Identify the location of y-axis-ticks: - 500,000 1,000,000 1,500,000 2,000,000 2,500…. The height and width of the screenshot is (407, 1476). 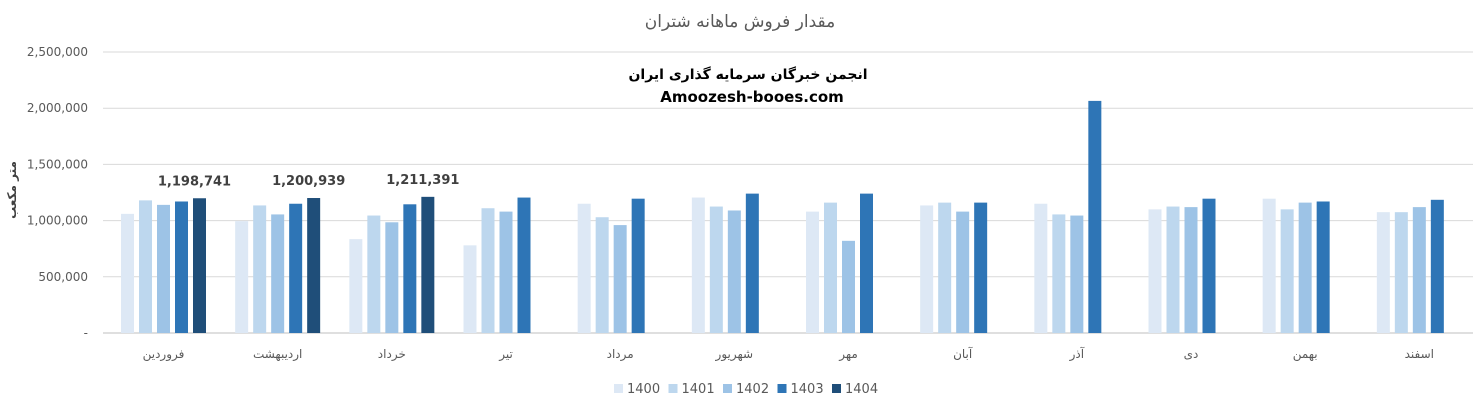
(57, 192).